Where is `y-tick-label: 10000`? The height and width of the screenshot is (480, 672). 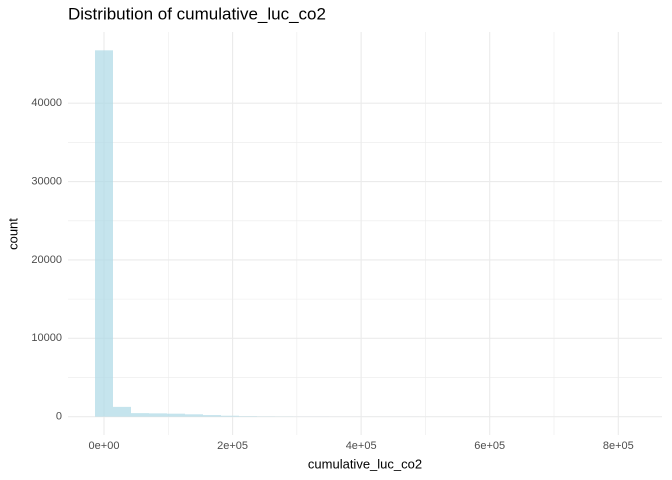 y-tick-label: 10000 is located at coordinates (46, 338).